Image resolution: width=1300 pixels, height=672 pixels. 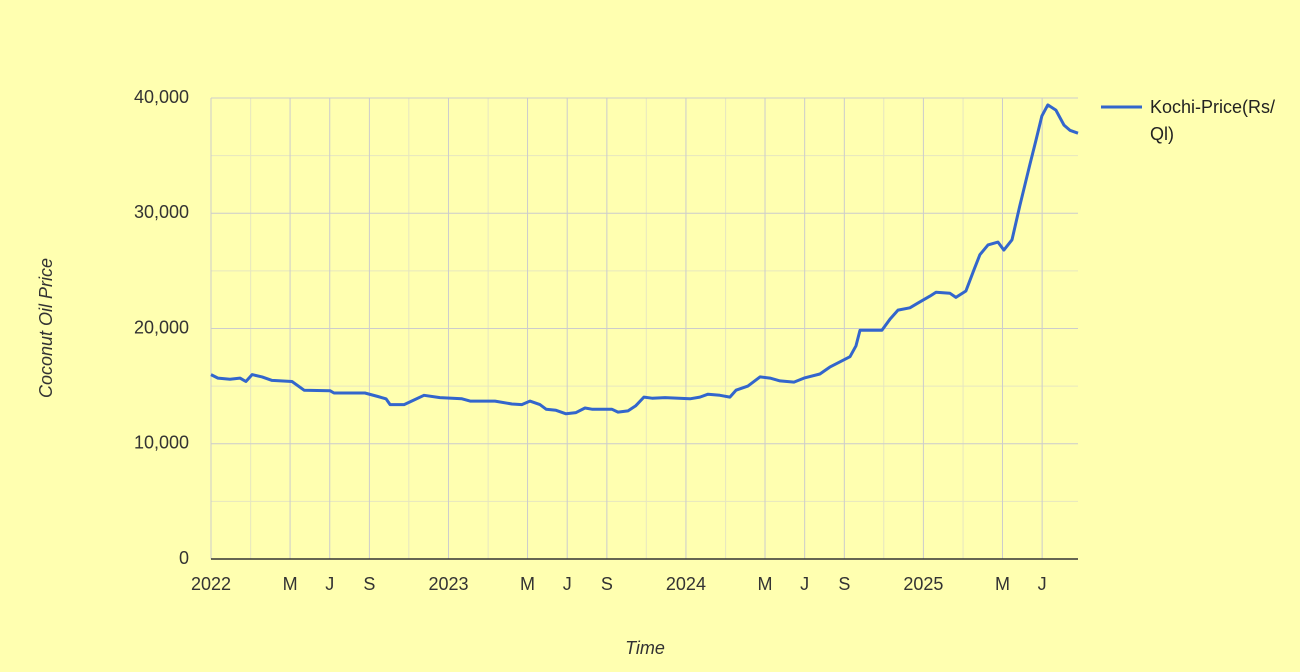 What do you see at coordinates (645, 648) in the screenshot?
I see `x-axis-title: Time` at bounding box center [645, 648].